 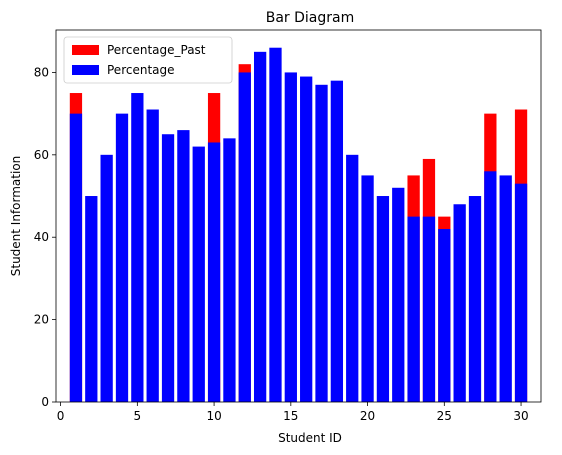 I want to click on x-tick-label-5: 5, so click(x=138, y=416).